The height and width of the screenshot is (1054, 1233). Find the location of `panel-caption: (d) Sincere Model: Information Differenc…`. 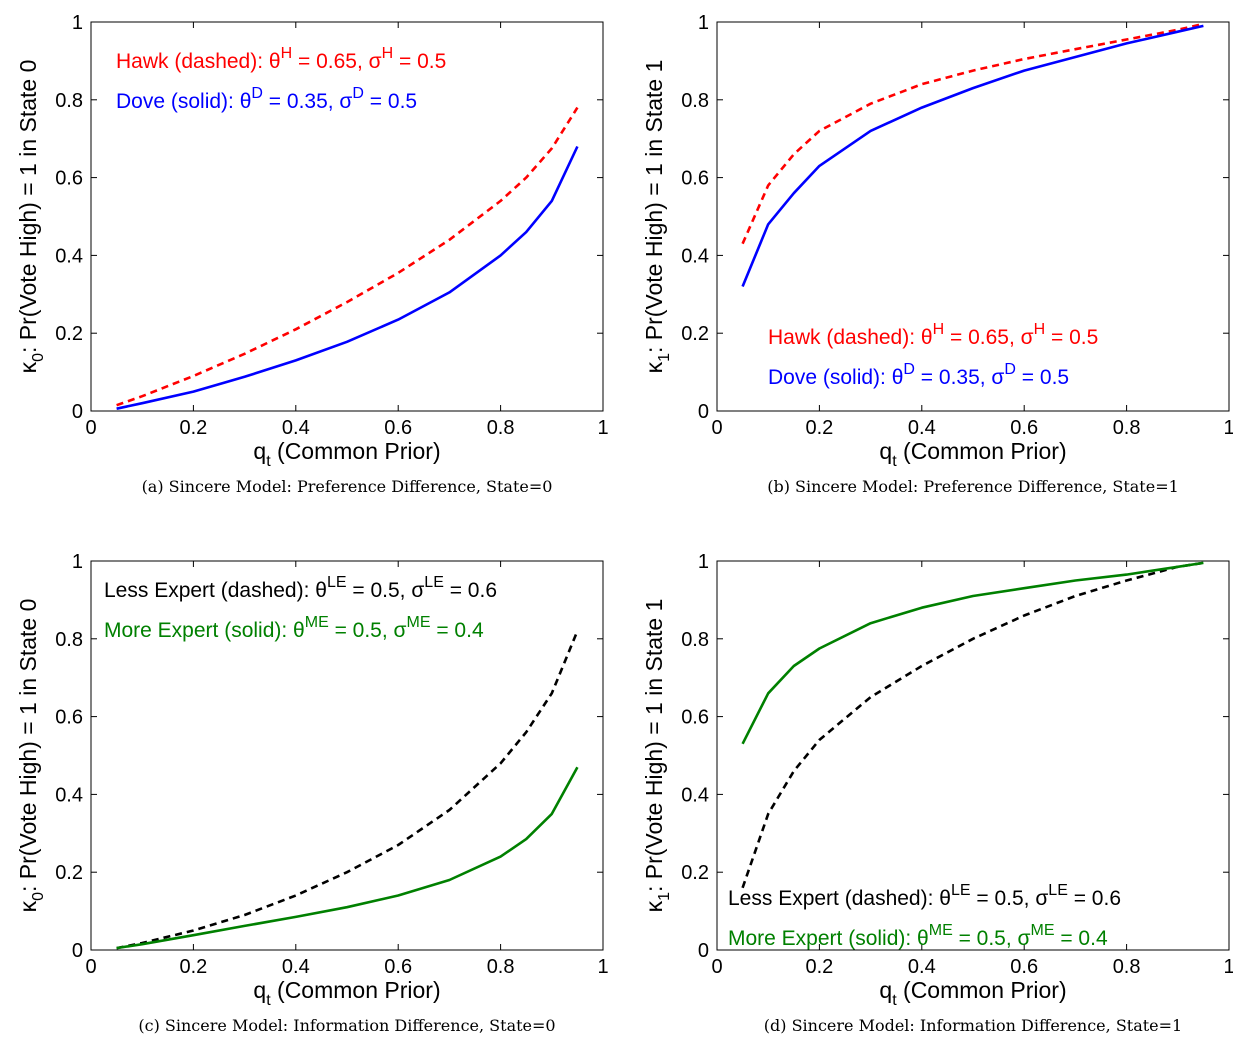

panel-caption: (d) Sincere Model: Information Differenc… is located at coordinates (973, 1025).